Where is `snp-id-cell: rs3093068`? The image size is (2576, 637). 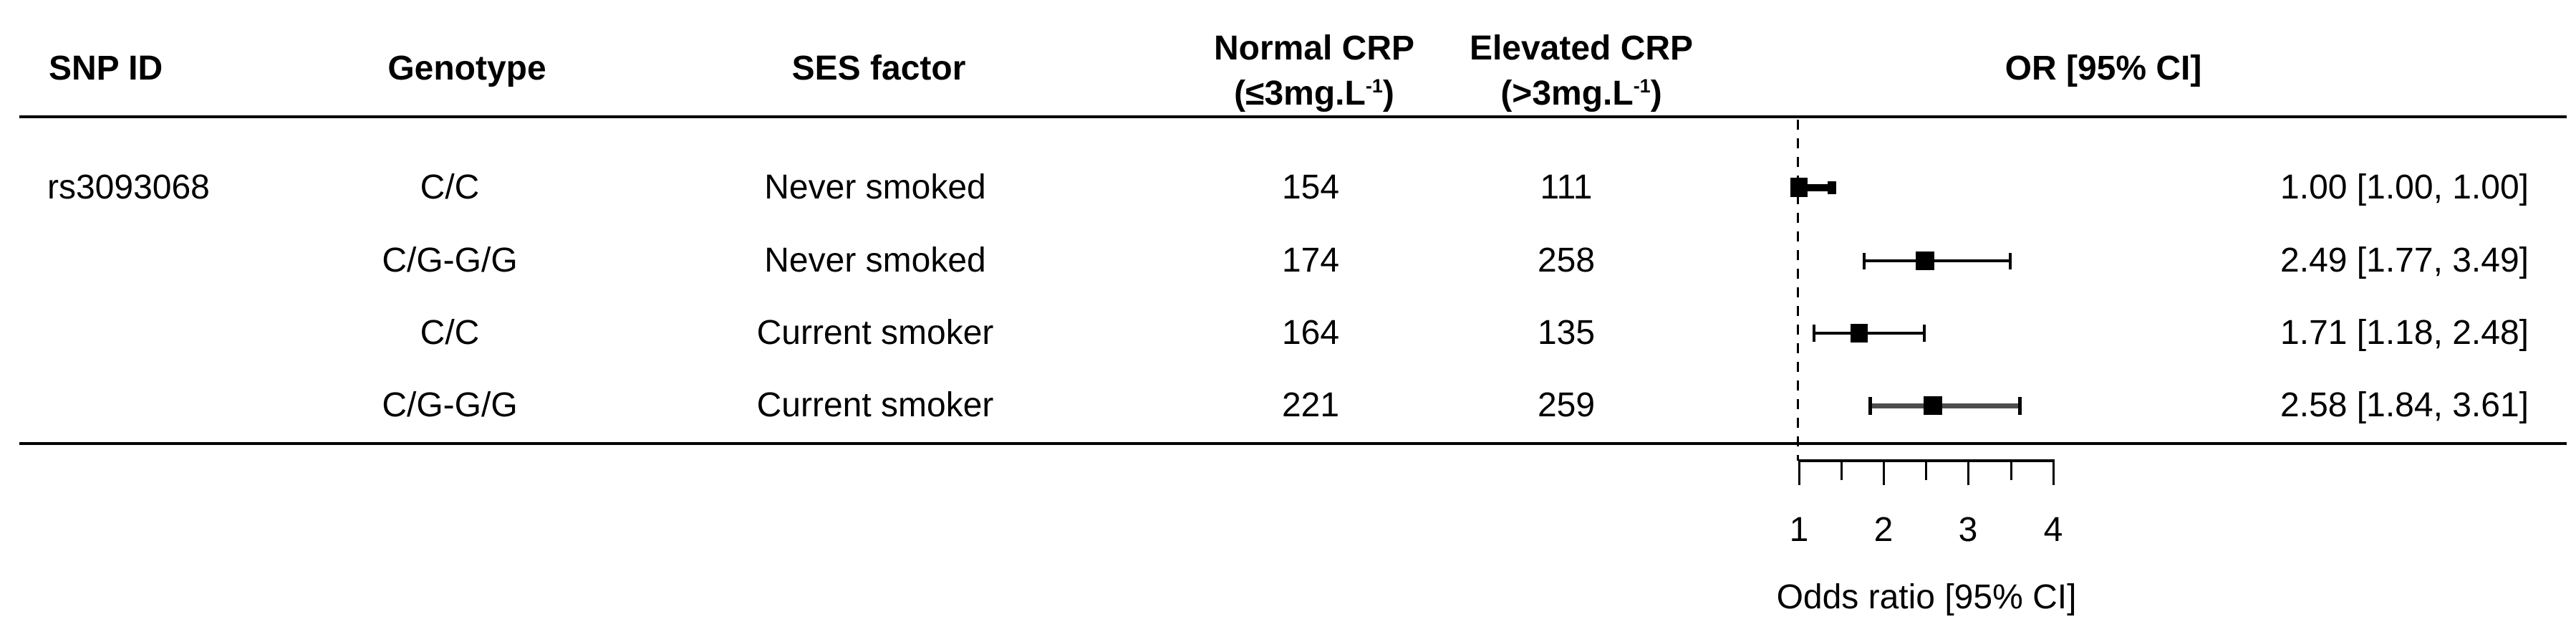
snp-id-cell: rs3093068 is located at coordinates (128, 187).